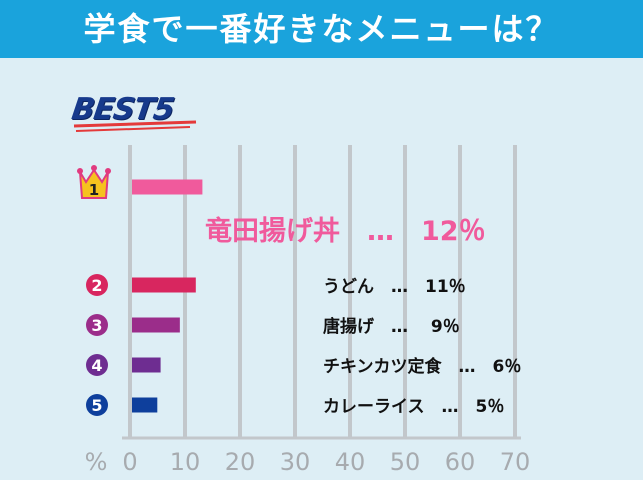  What do you see at coordinates (394, 287) in the screenshot?
I see `data-label-rank-2: うどん … 11％` at bounding box center [394, 287].